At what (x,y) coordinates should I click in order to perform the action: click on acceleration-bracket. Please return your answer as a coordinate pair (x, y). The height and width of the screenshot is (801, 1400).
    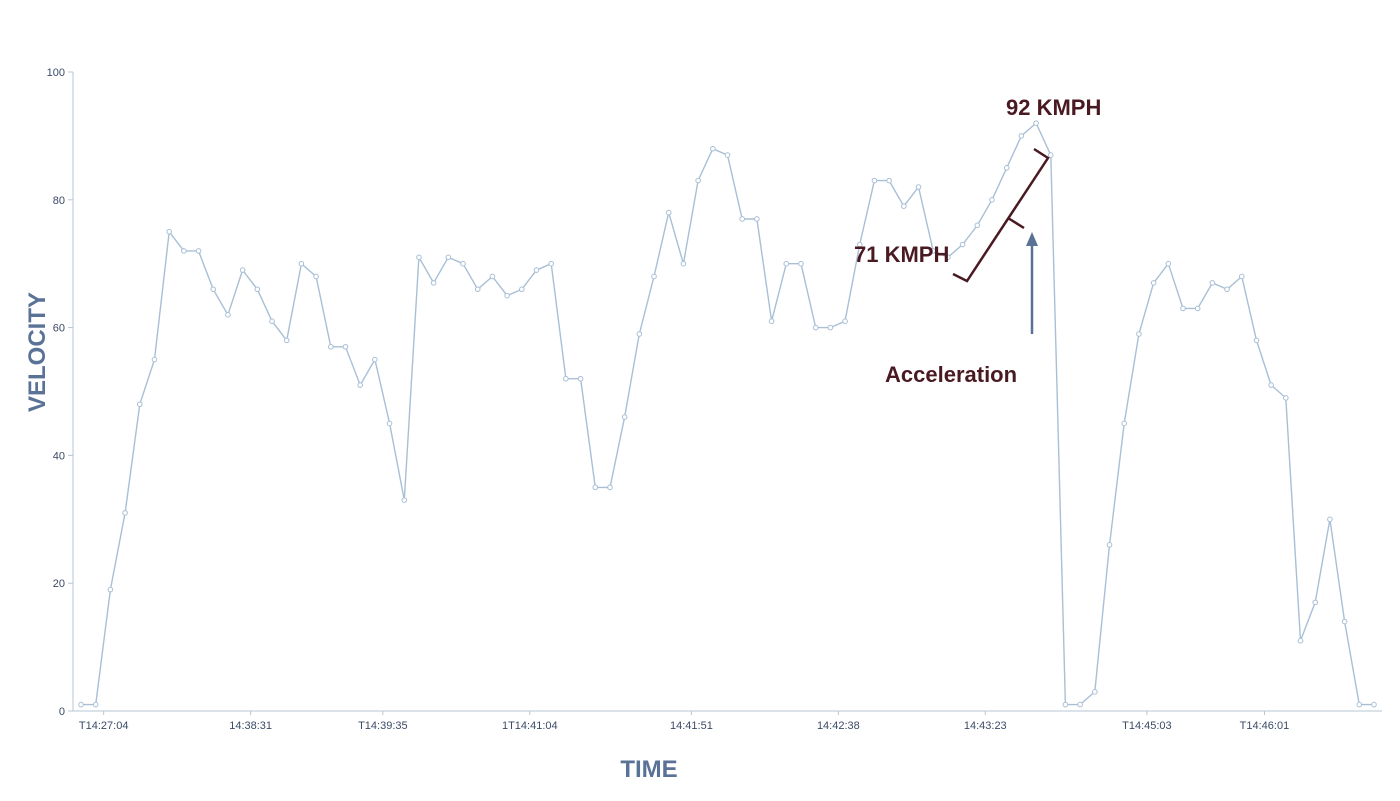
    Looking at the image, I should click on (1001, 215).